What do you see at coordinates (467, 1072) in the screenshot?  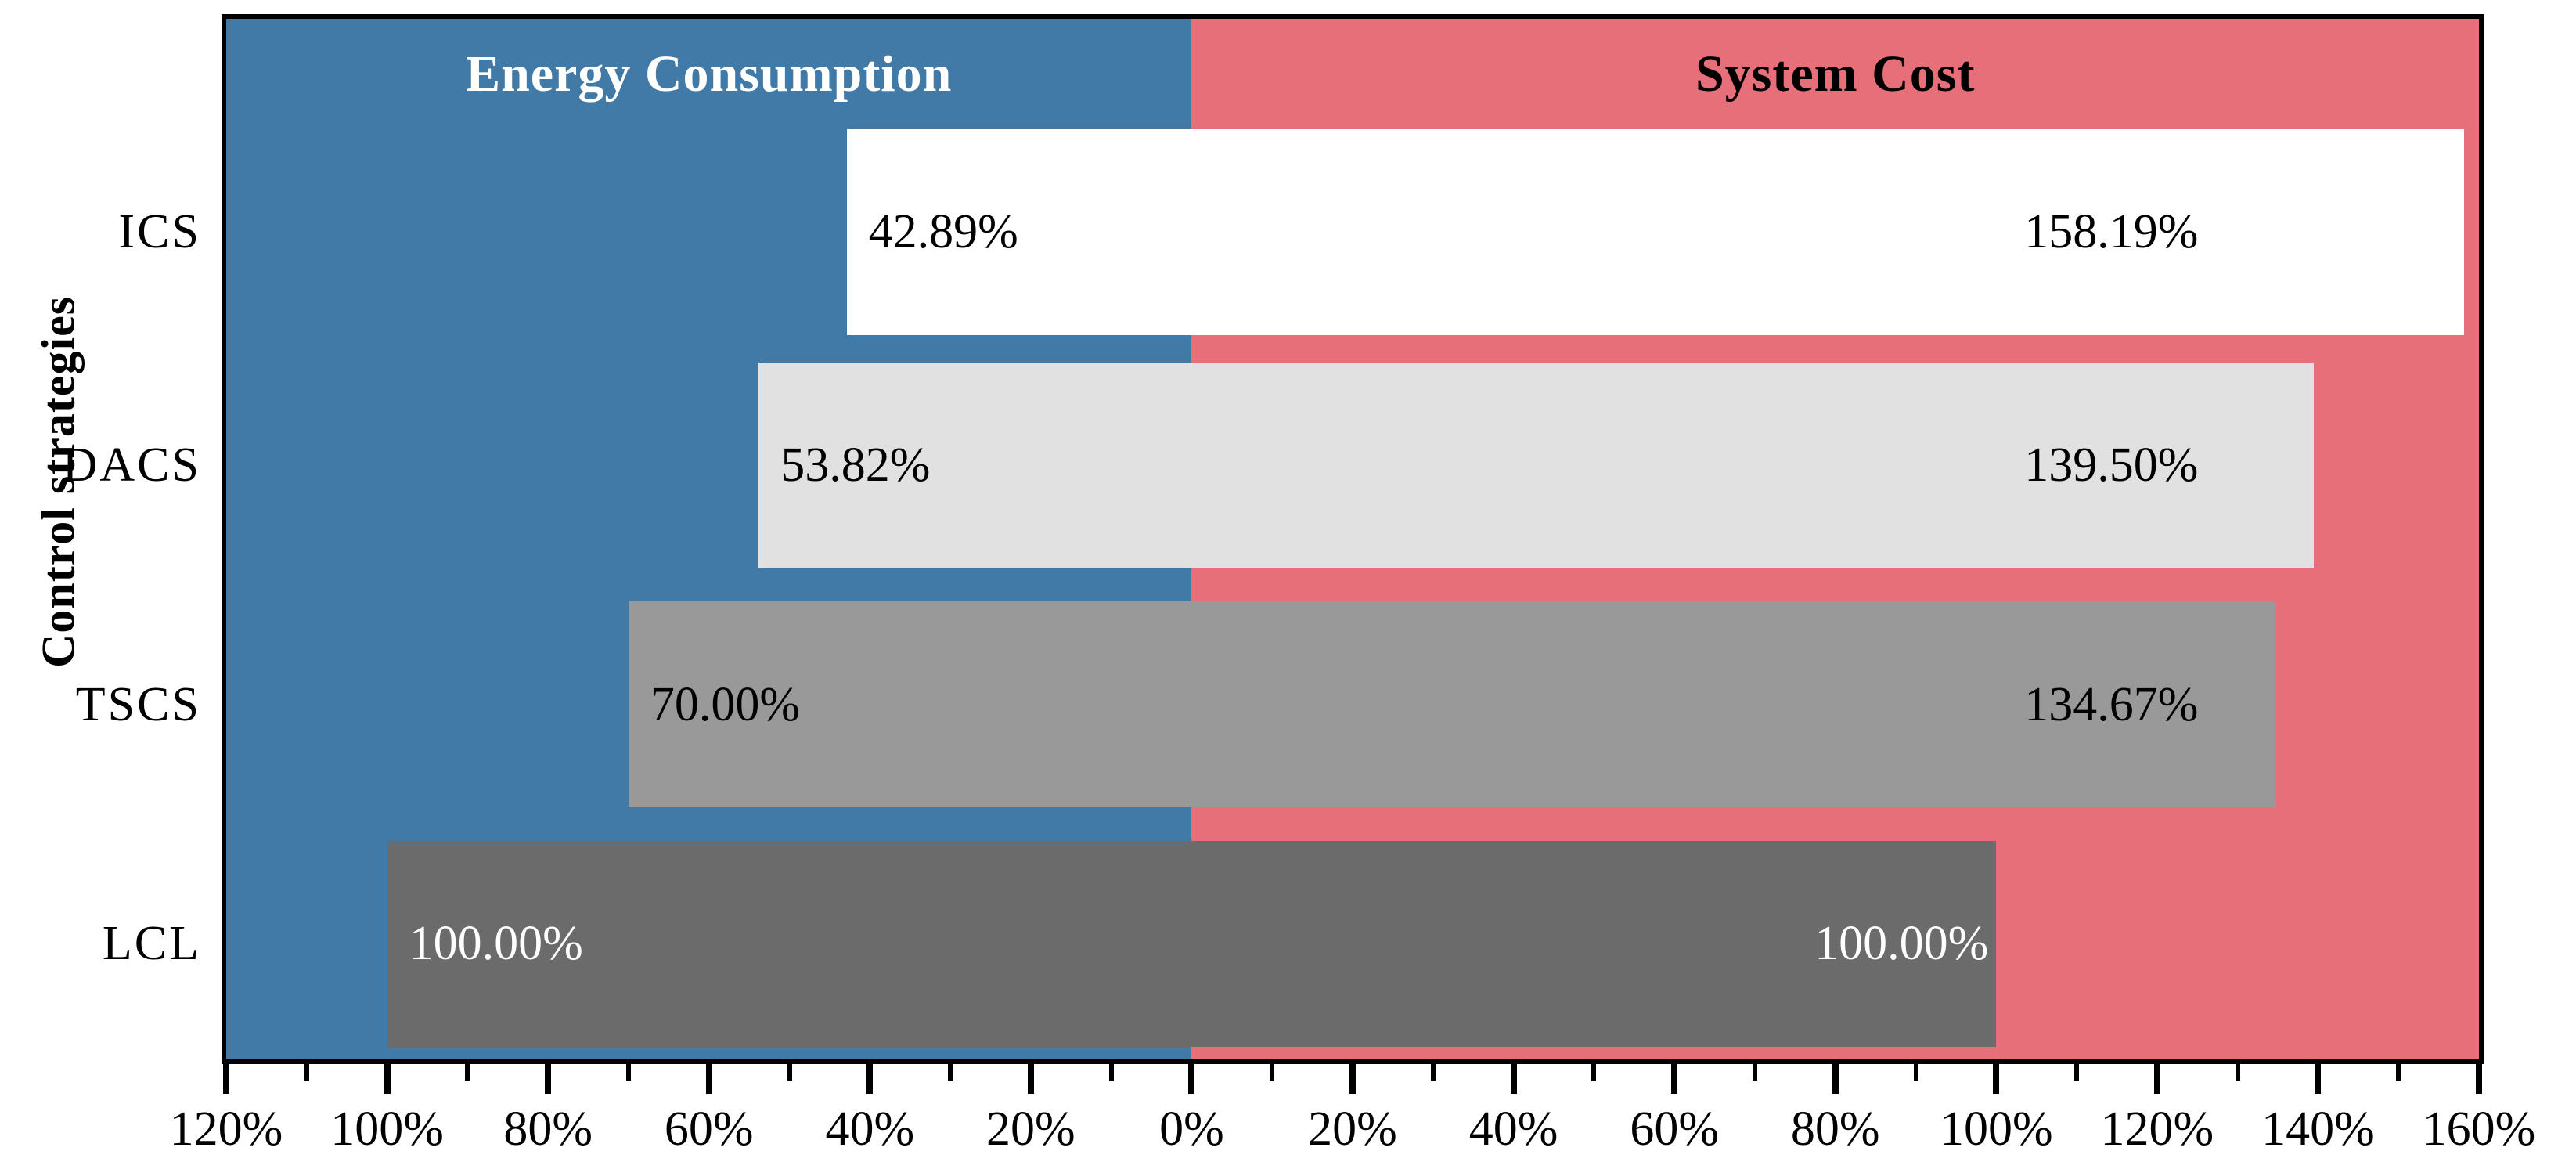 I see `minor-tick--90` at bounding box center [467, 1072].